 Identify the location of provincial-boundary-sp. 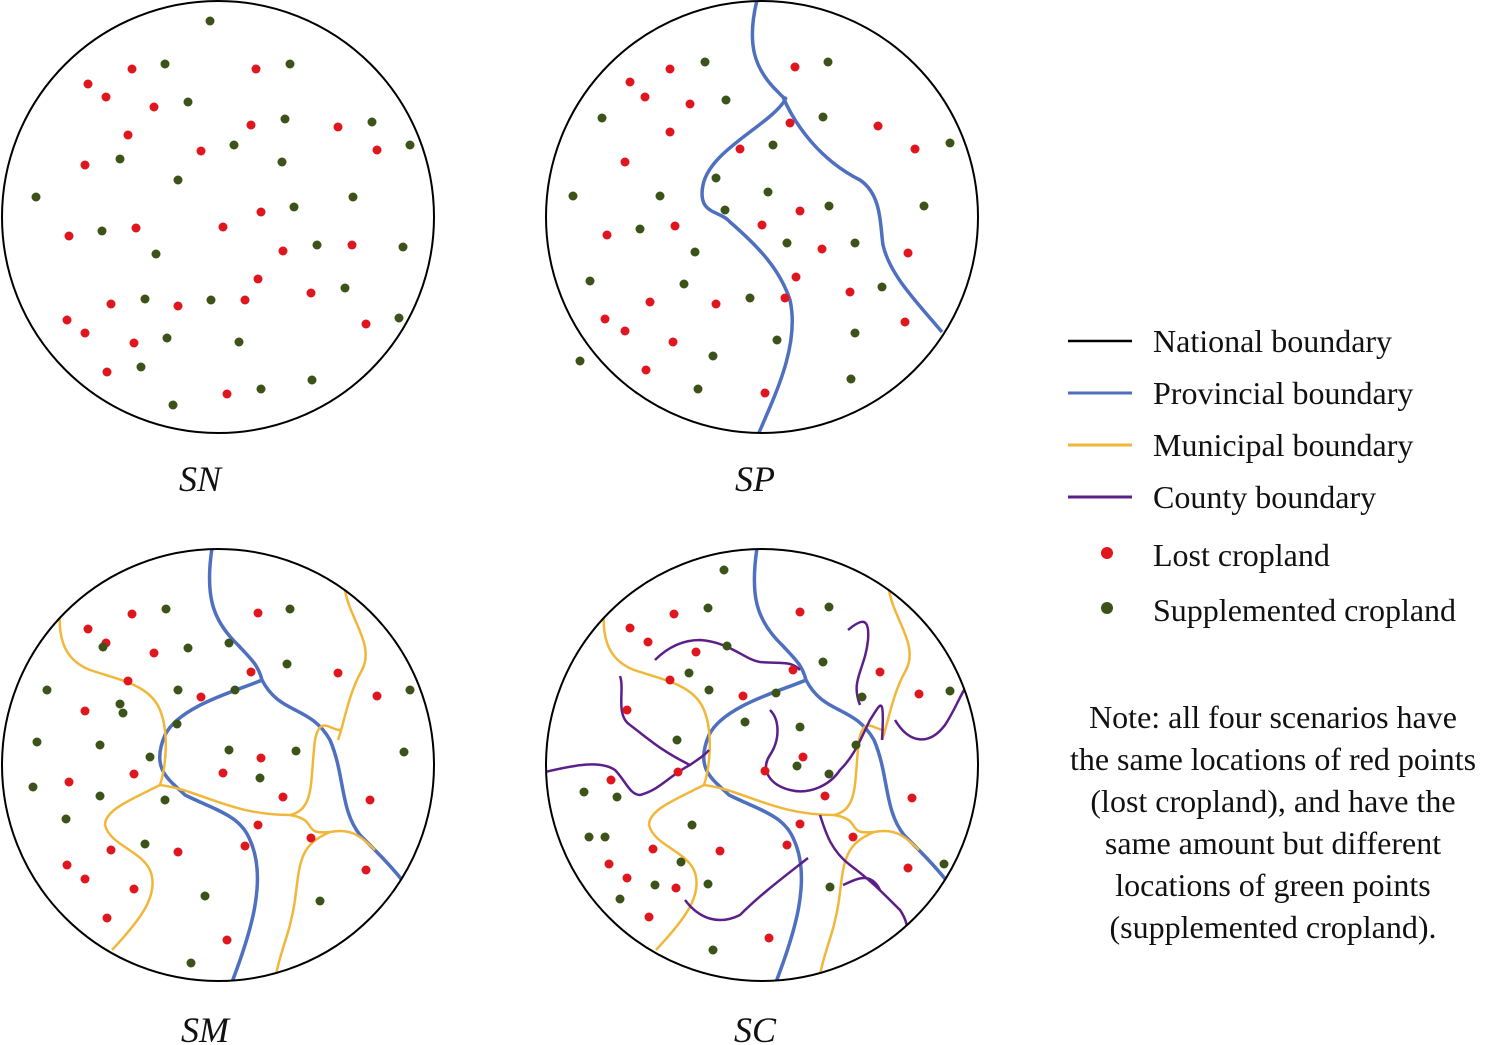
(822, 217).